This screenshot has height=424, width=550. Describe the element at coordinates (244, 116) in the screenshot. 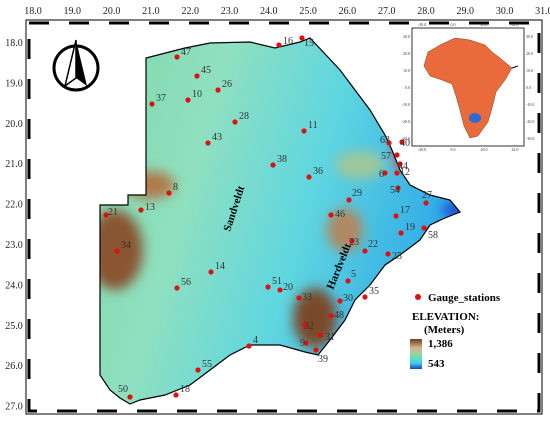

I see `station-label: 28` at that location.